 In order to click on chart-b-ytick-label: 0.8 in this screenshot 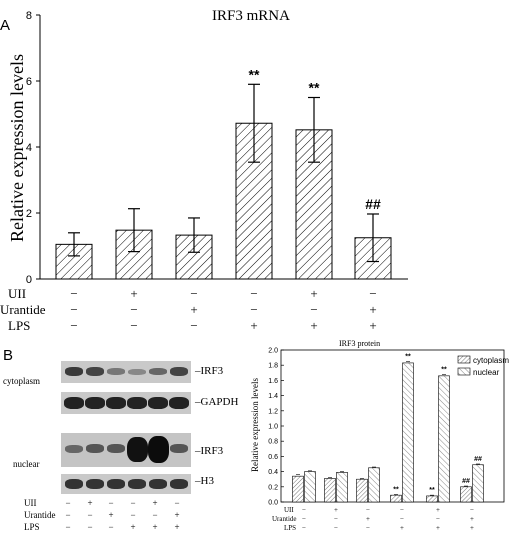, I will do `click(273, 442)`.